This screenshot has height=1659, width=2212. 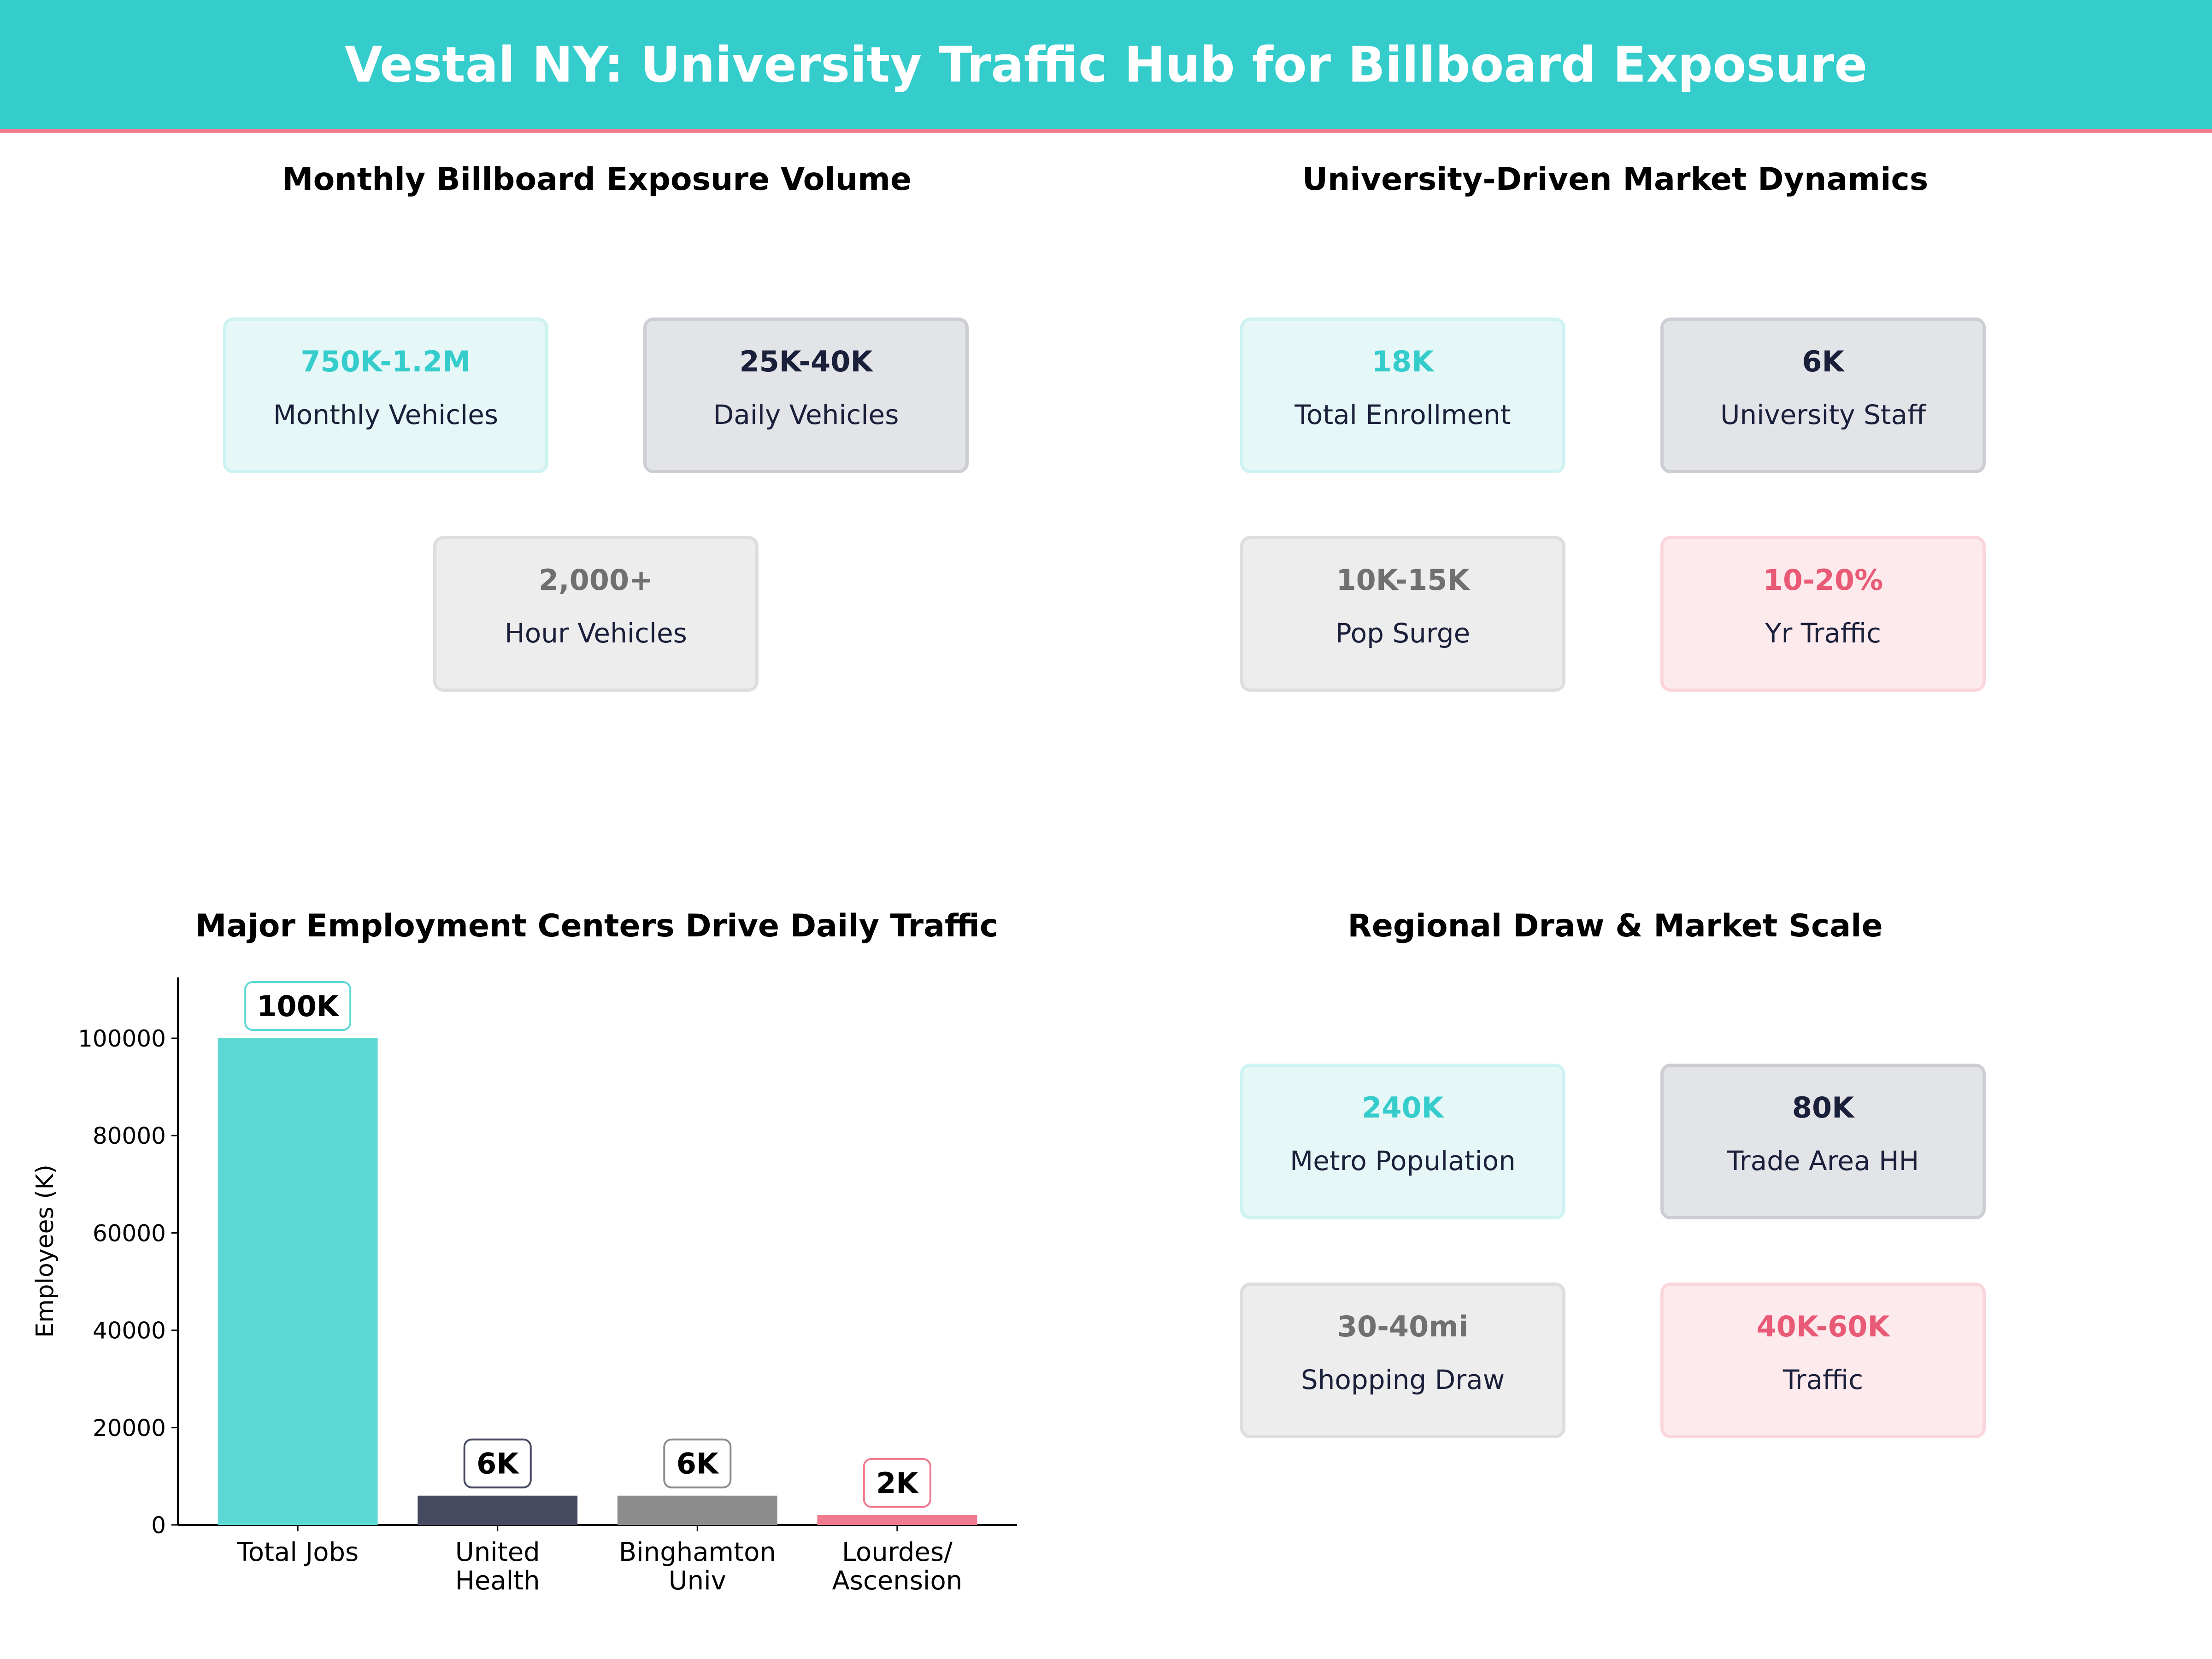 I want to click on y-tick-label: 20000, so click(x=129, y=1428).